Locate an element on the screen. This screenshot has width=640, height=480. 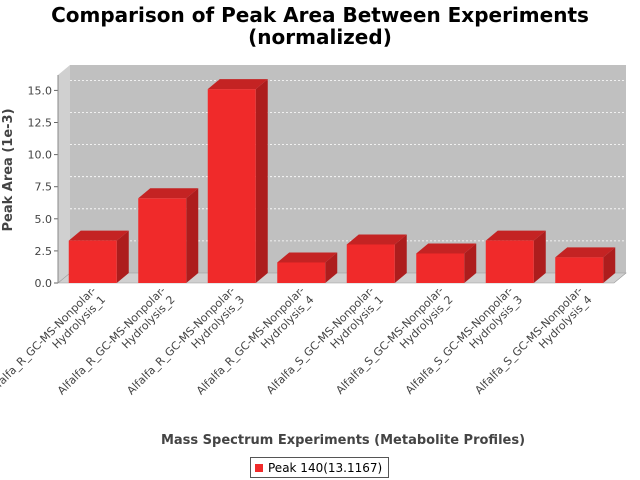
legend: Peak 140(13.1167) is located at coordinates (320, 467).